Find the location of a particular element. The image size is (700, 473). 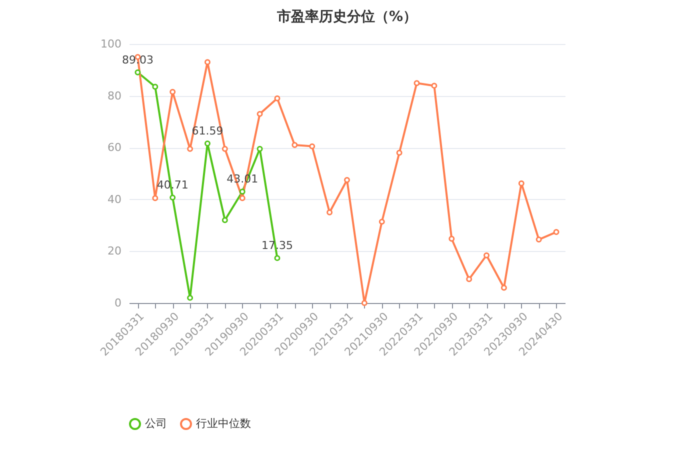

y-tick-label: 60 is located at coordinates (115, 147).